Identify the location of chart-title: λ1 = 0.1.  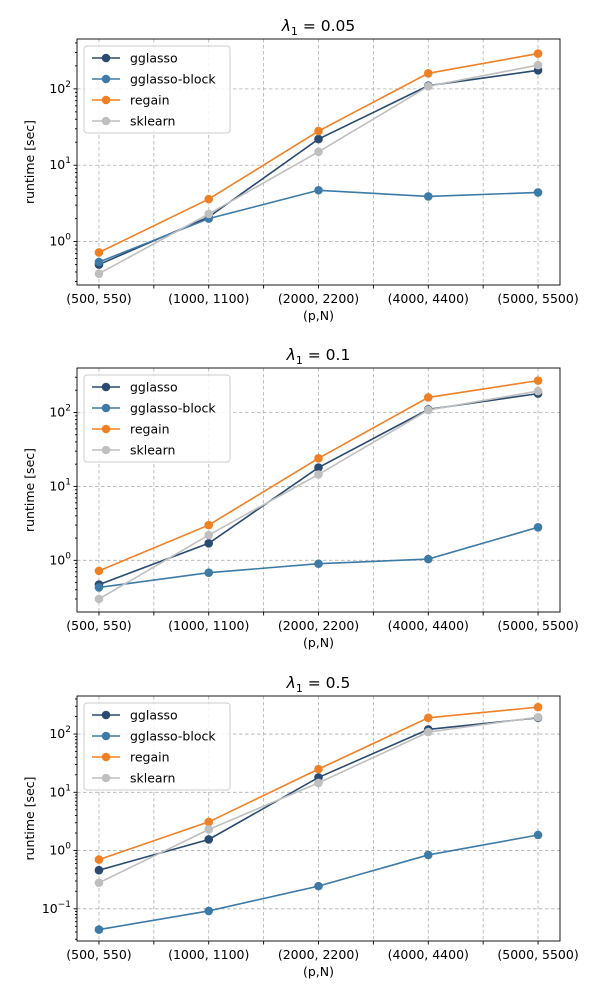
(318, 356).